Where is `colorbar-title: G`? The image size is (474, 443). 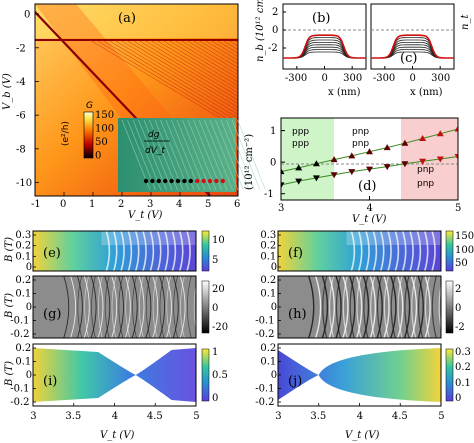
colorbar-title: G is located at coordinates (89, 106).